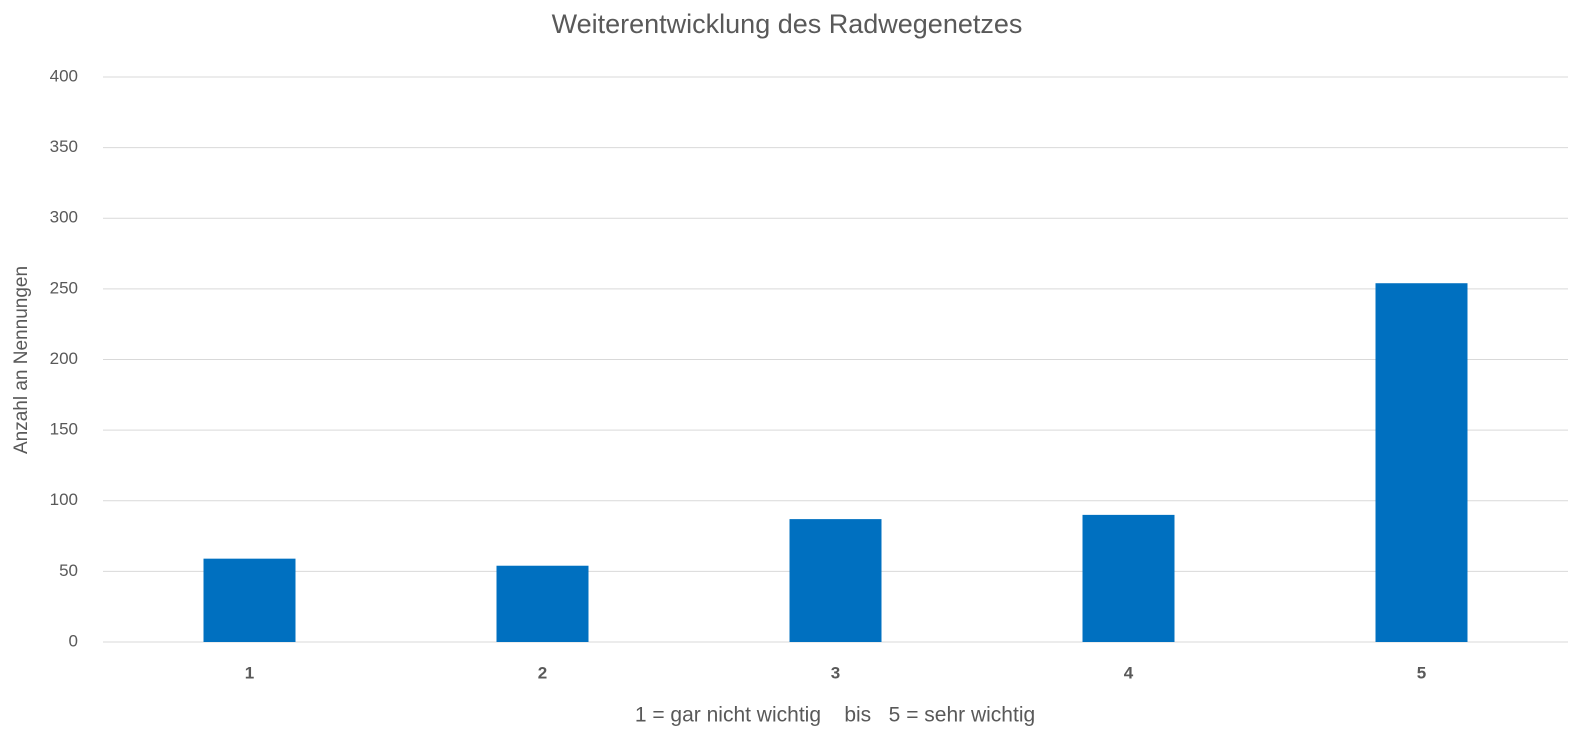 The height and width of the screenshot is (738, 1593). What do you see at coordinates (835, 672) in the screenshot?
I see `x-tick-label: 3` at bounding box center [835, 672].